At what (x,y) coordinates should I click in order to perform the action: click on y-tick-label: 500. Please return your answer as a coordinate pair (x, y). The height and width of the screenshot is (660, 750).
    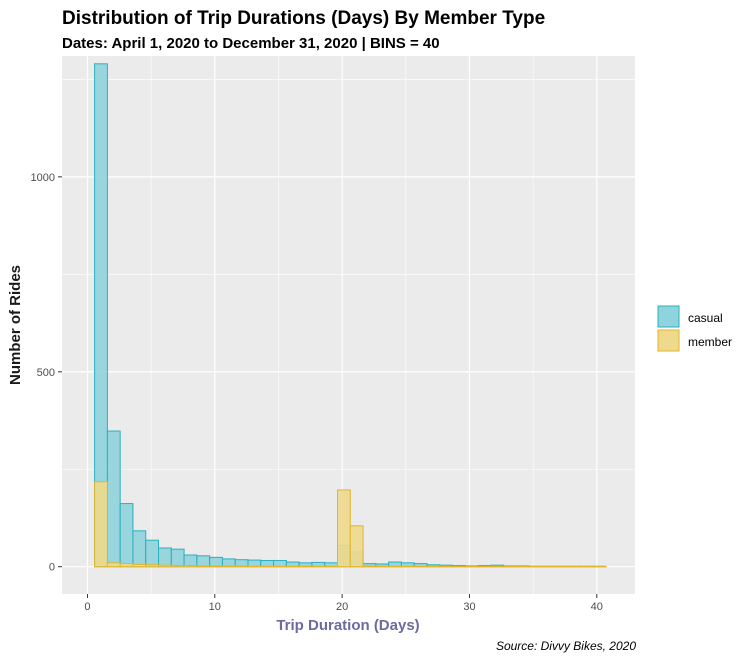
    Looking at the image, I should click on (46, 373).